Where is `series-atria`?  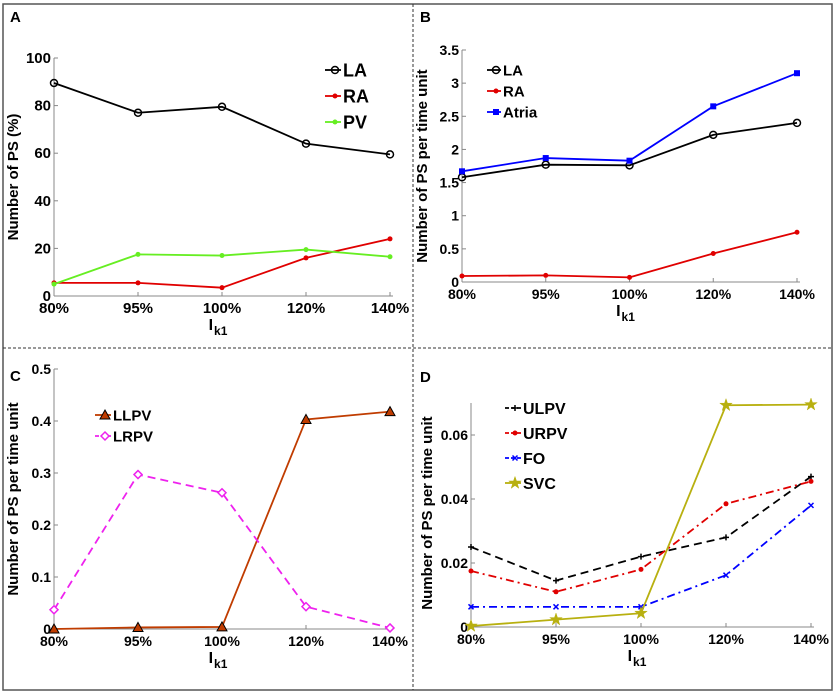
series-atria is located at coordinates (629, 122).